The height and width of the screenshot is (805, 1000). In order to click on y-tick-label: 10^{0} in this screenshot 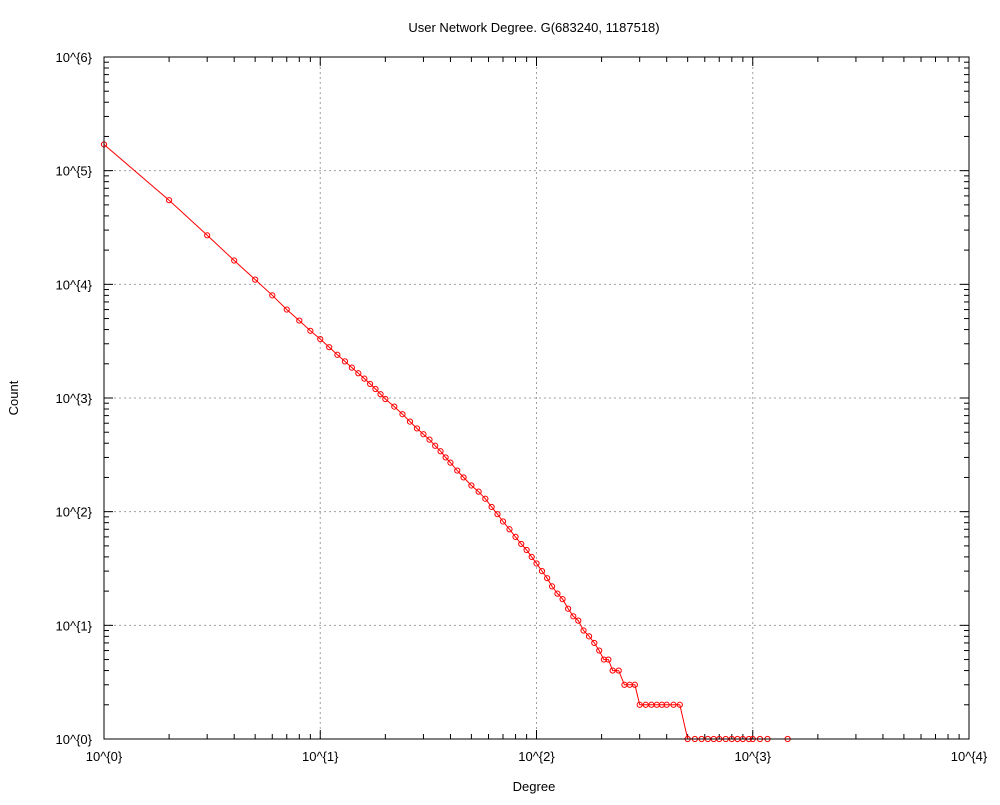, I will do `click(74, 739)`.